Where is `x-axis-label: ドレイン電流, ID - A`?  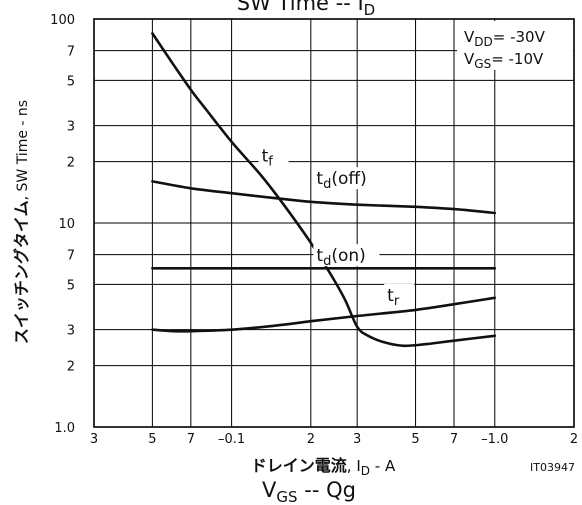 x-axis-label: ドレイン電流, ID - A is located at coordinates (323, 467).